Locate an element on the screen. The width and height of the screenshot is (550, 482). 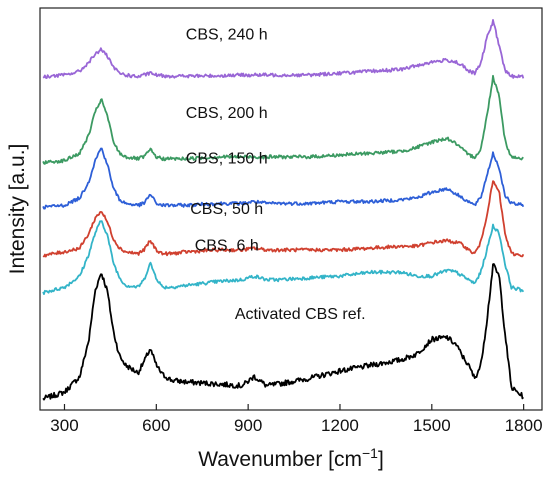
series-line-cbs-6-h is located at coordinates (283, 257).